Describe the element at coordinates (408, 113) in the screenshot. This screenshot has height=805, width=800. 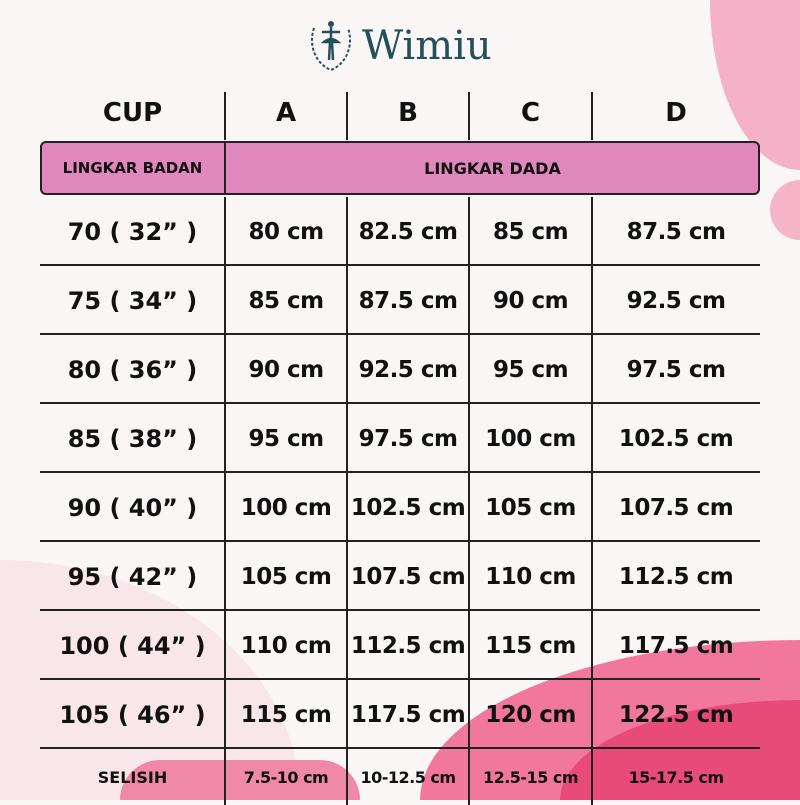
I see `cup-b-header: B` at that location.